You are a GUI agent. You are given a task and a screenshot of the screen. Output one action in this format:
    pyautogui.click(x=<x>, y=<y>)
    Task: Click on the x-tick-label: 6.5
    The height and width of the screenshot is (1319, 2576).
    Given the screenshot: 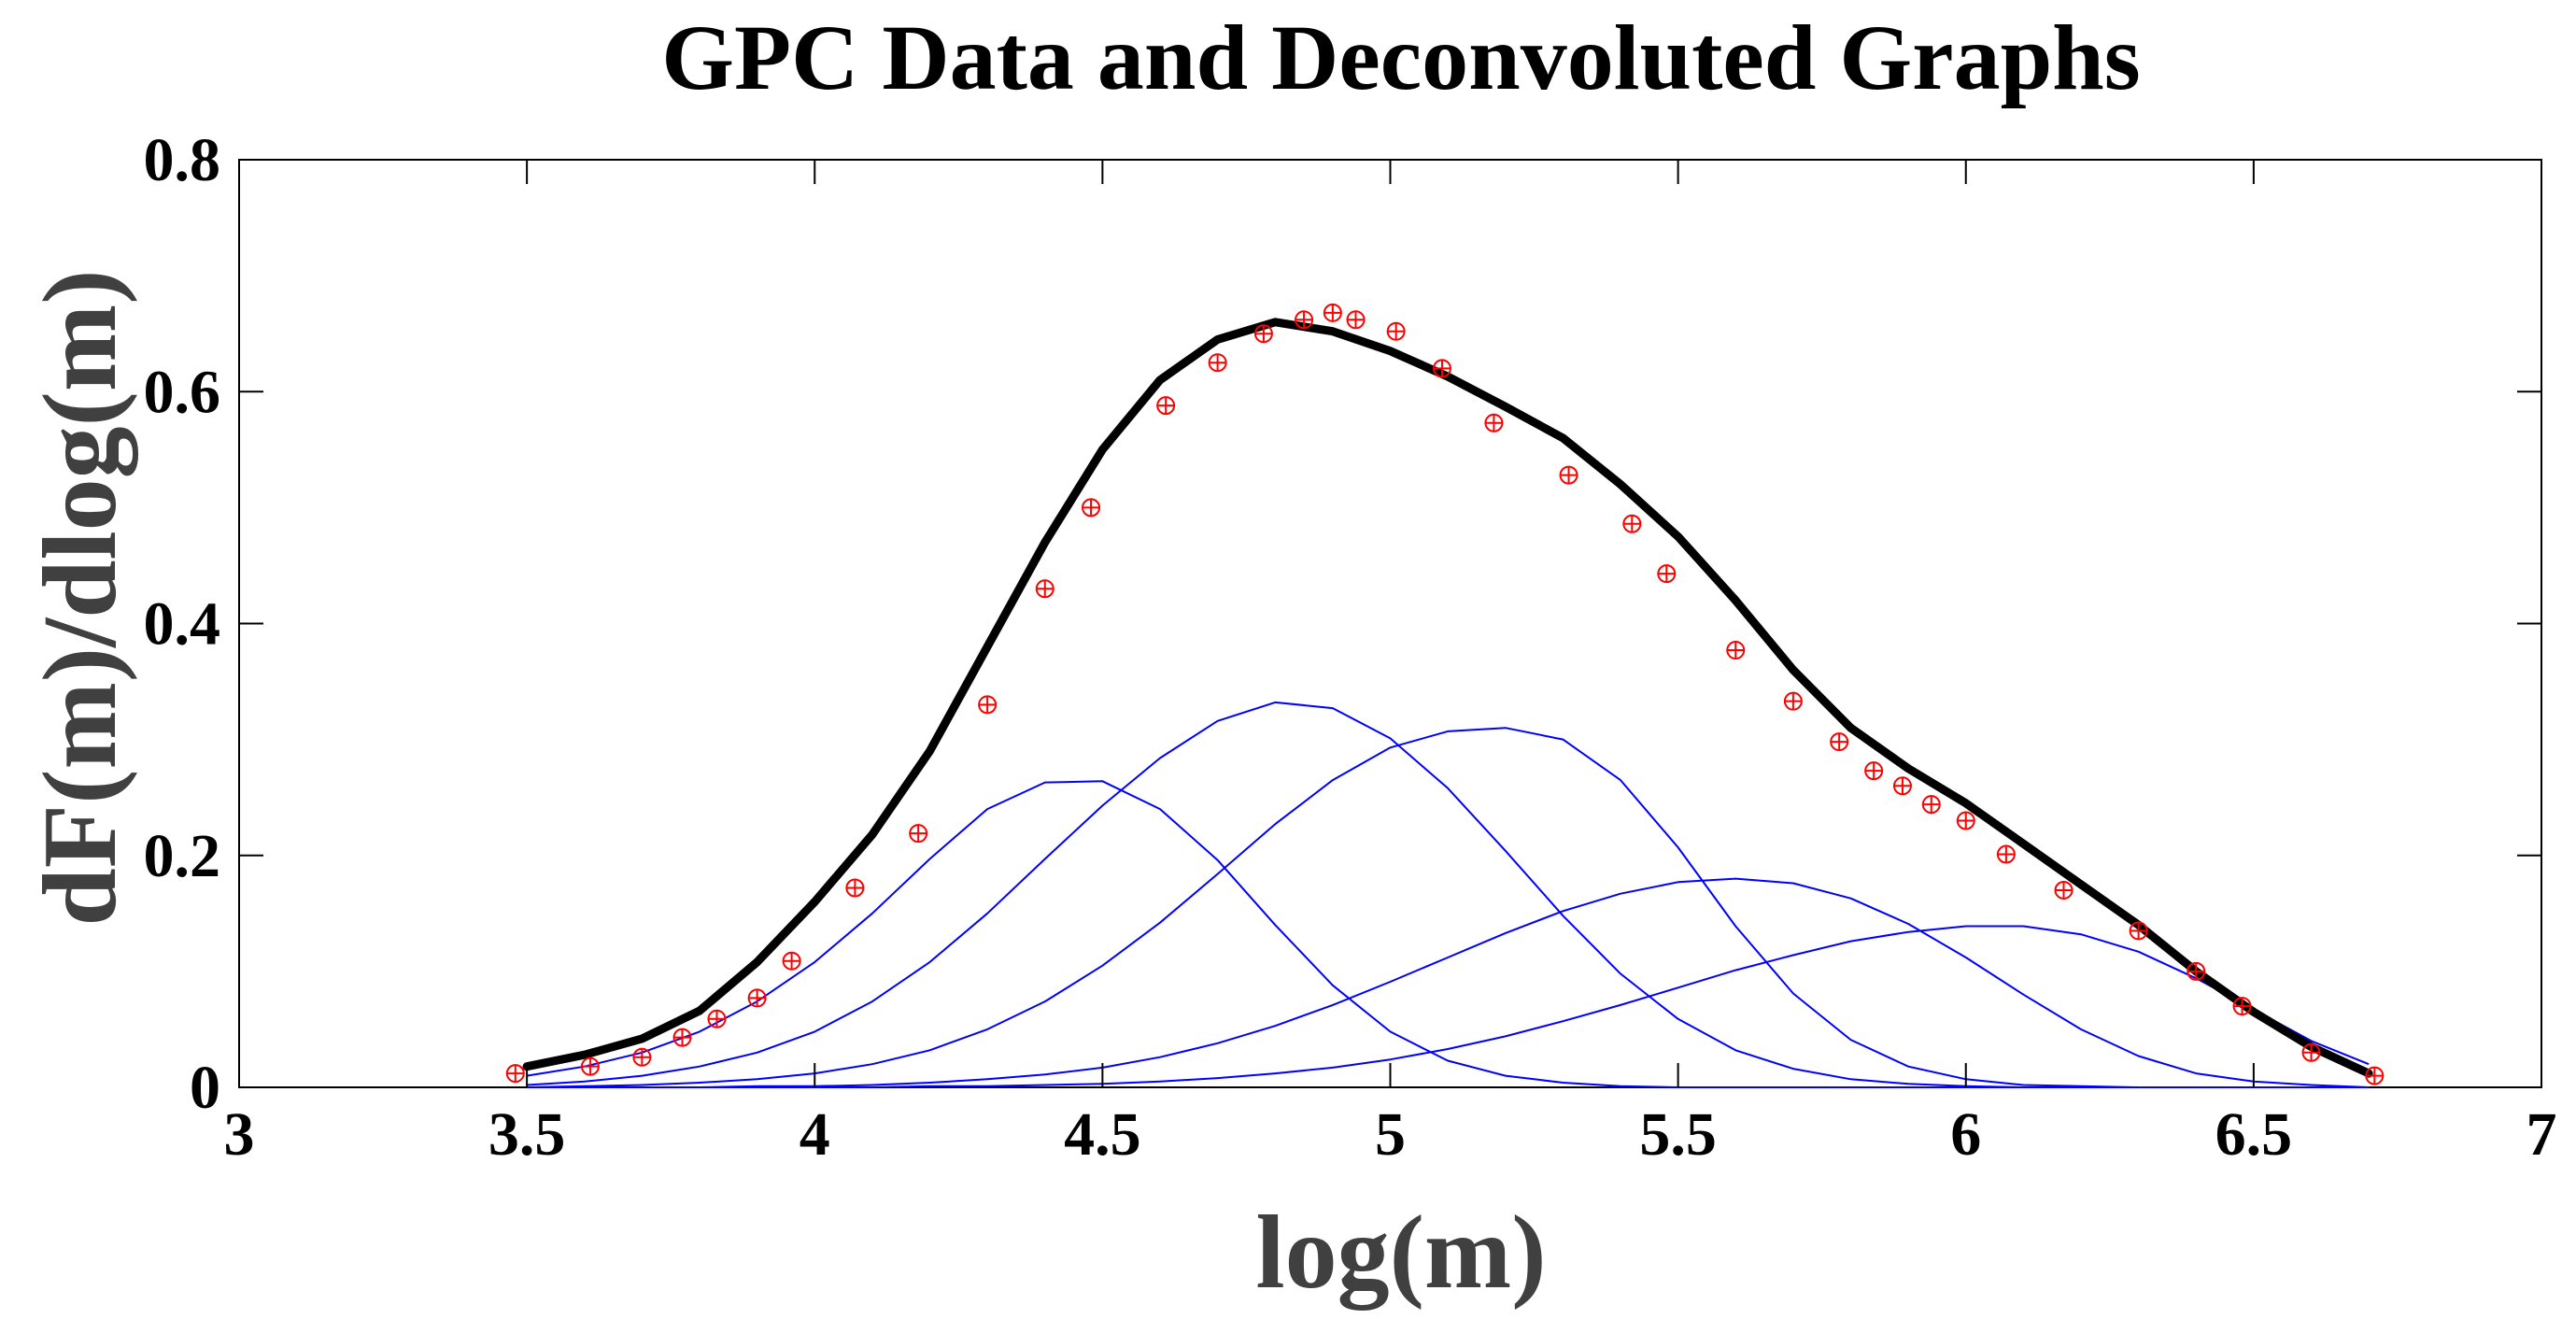 What is the action you would take?
    pyautogui.click(x=2254, y=1134)
    